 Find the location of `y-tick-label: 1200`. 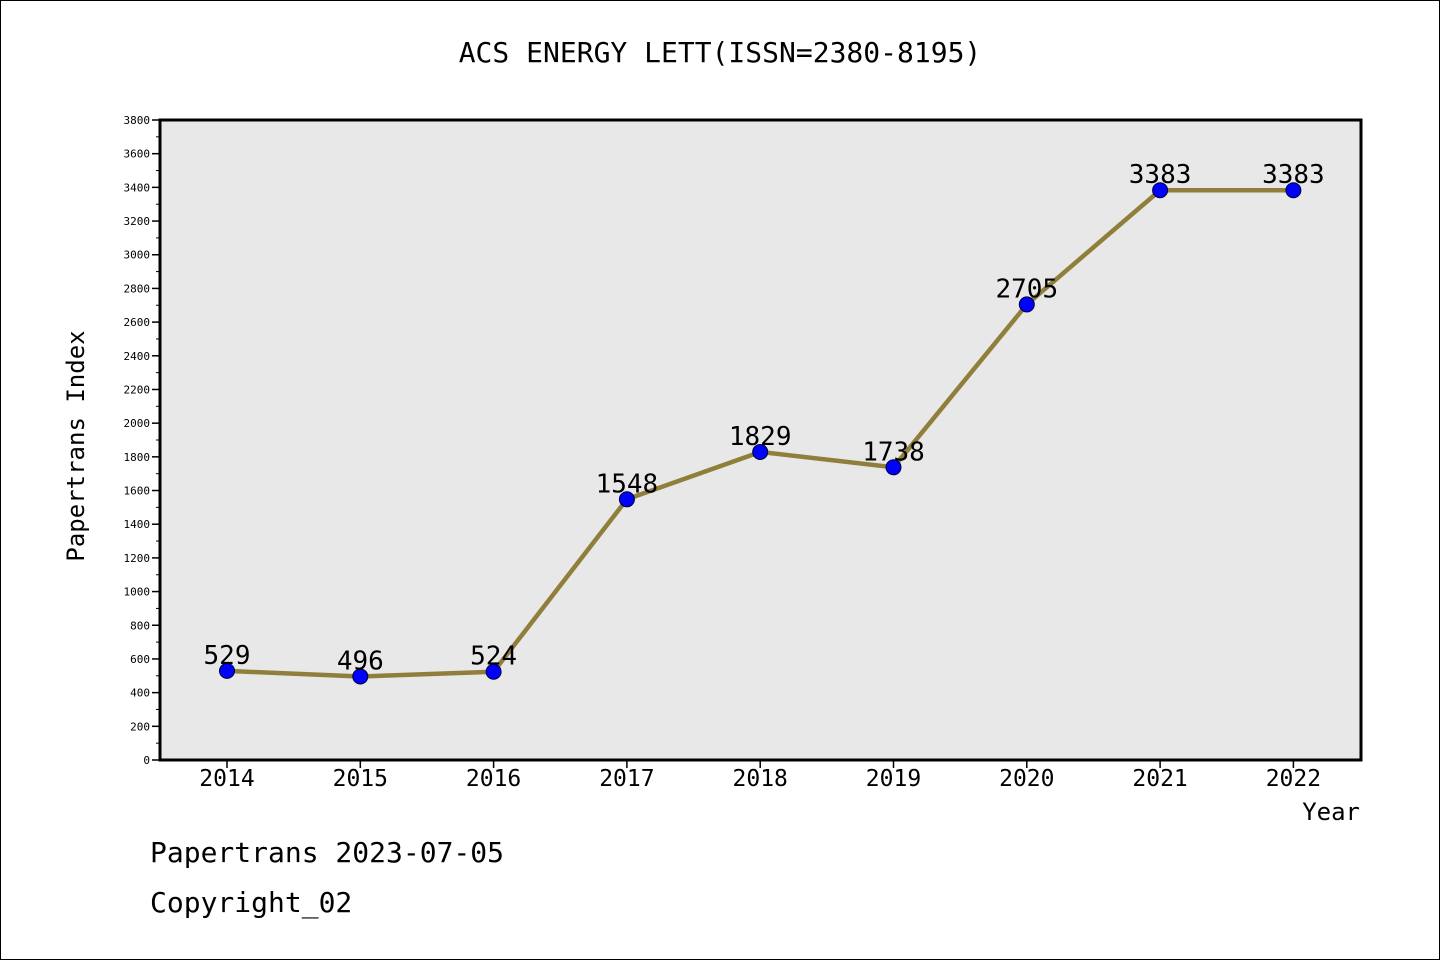

y-tick-label: 1200 is located at coordinates (137, 558).